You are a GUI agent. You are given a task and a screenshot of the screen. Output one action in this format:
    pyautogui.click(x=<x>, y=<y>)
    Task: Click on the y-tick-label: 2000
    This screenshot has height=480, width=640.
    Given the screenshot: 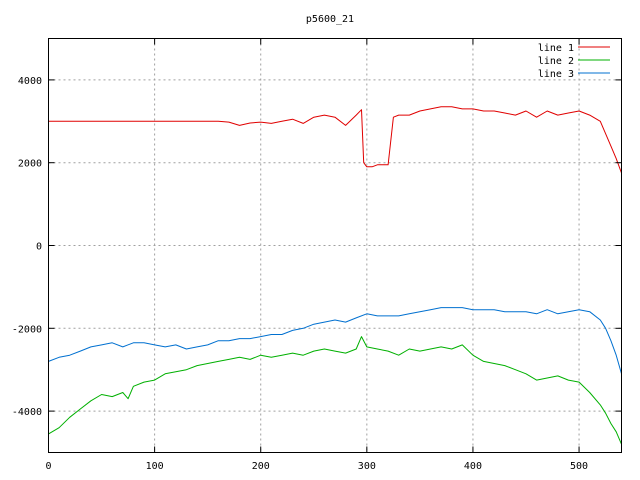 What is the action you would take?
    pyautogui.click(x=30, y=164)
    